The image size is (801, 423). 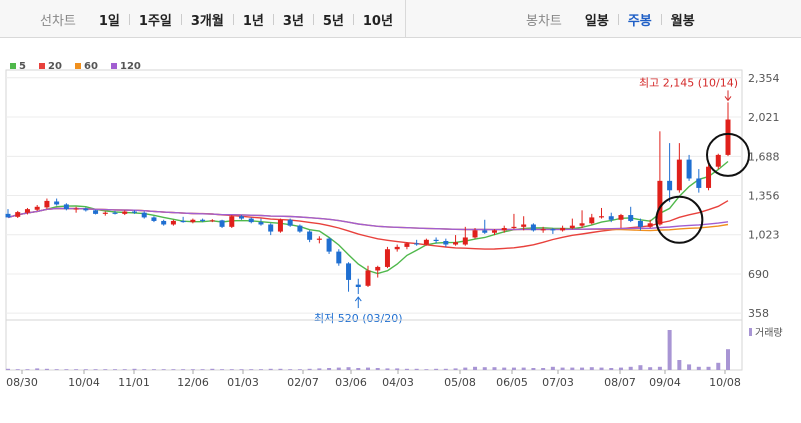 I want to click on period-3m-button: 3개월, so click(x=207, y=21).